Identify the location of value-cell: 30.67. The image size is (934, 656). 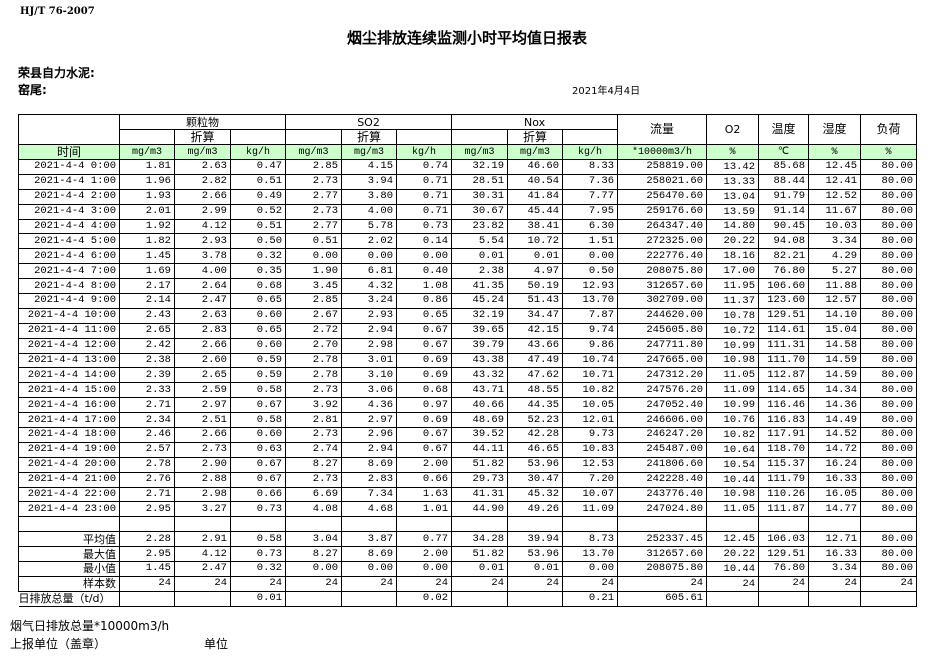
(480, 211).